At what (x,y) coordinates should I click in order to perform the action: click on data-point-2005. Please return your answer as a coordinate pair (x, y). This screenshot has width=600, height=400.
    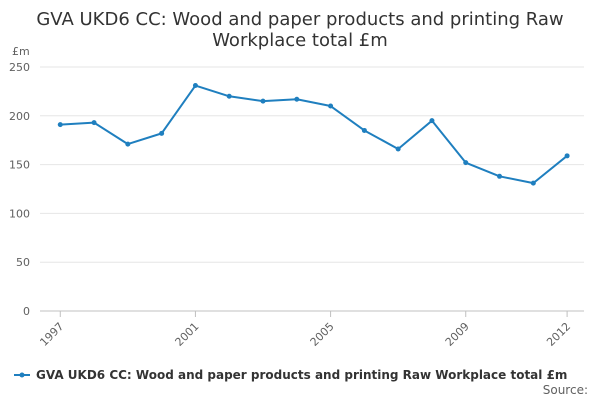
    Looking at the image, I should click on (331, 106).